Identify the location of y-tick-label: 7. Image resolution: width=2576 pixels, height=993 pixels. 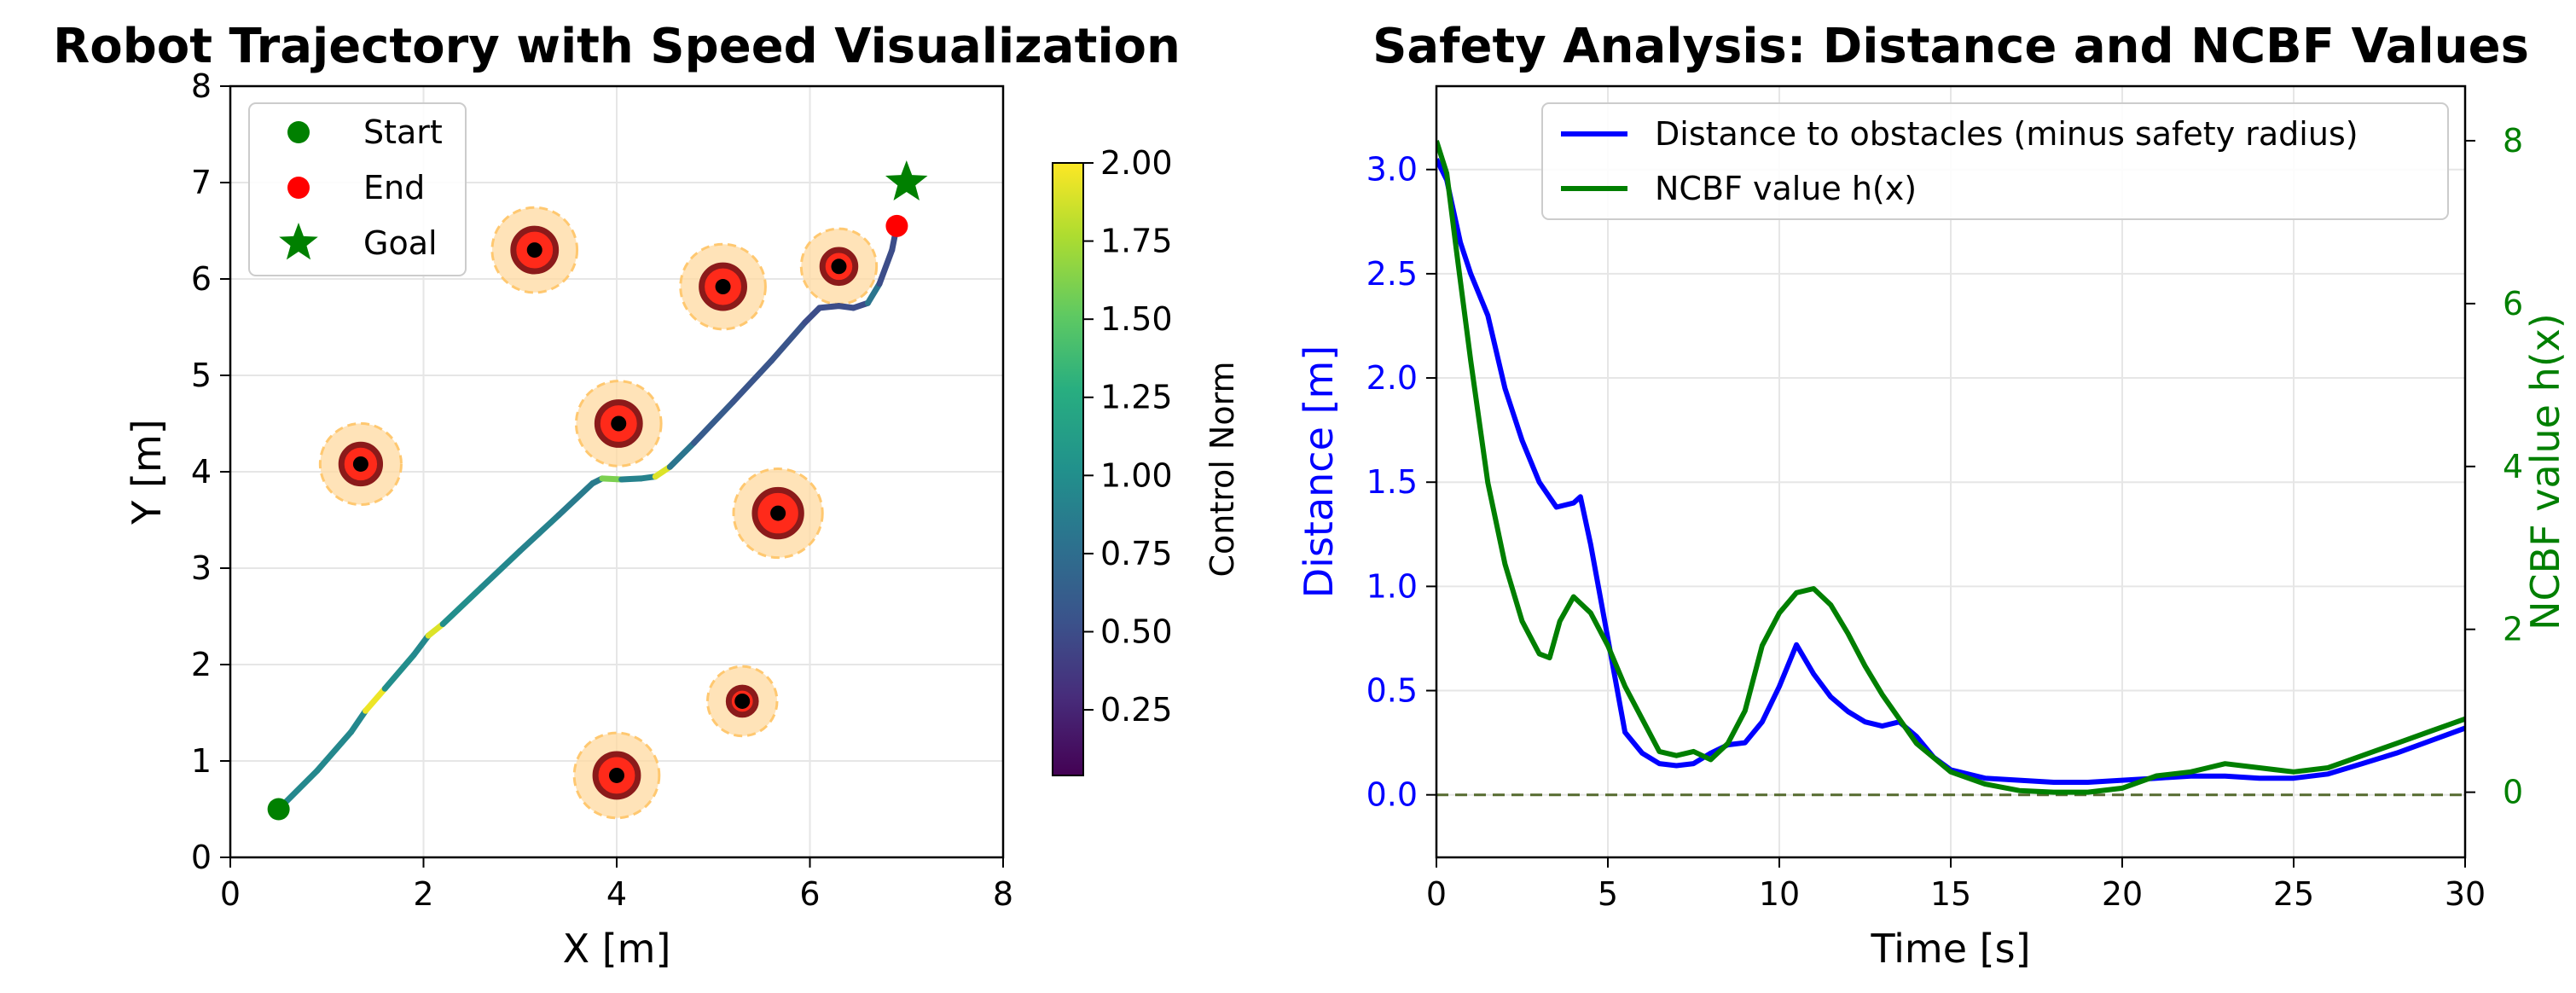
(201, 182).